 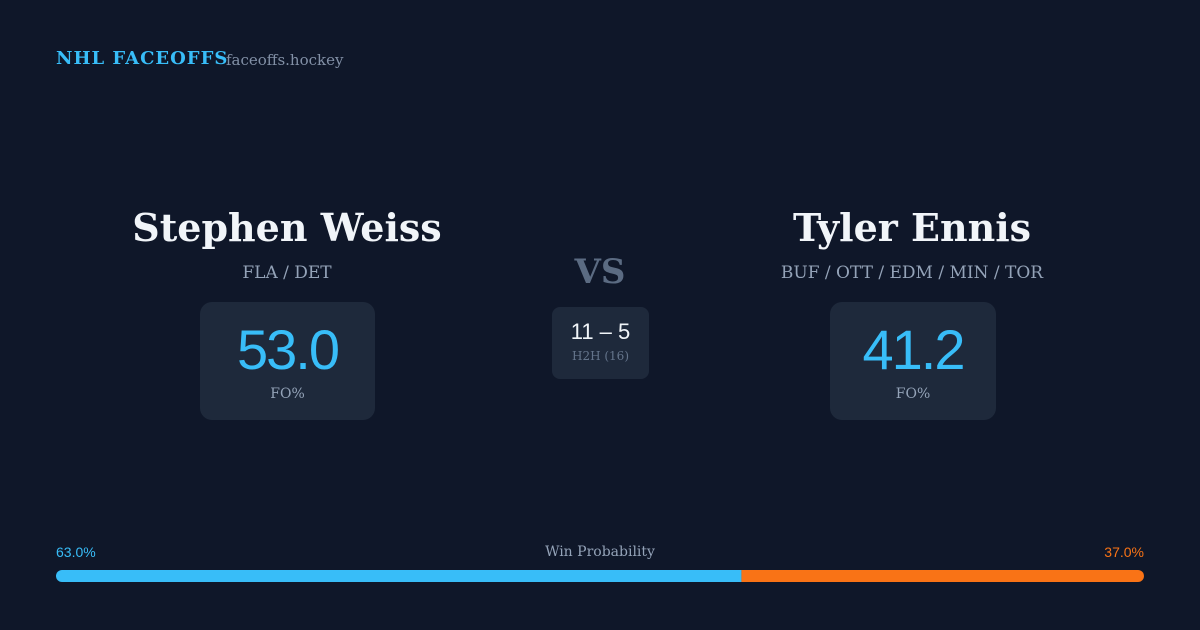 What do you see at coordinates (399, 576) in the screenshot?
I see `left-probability-segment` at bounding box center [399, 576].